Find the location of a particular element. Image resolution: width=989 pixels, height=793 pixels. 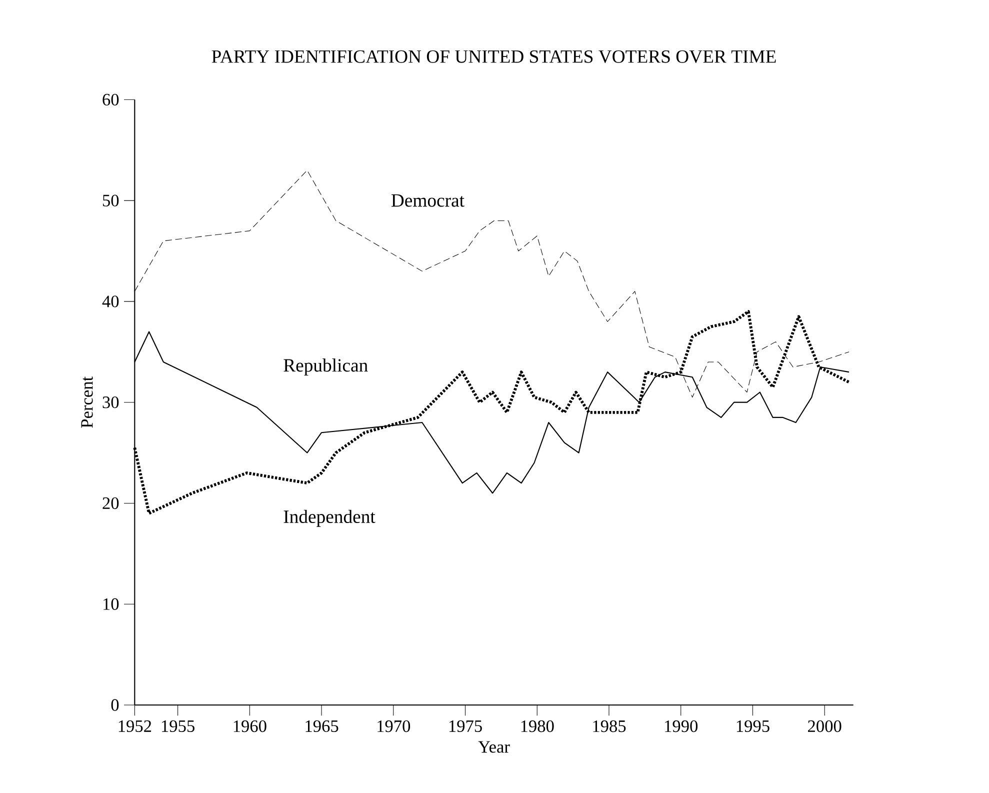

y-tick-label: 40 is located at coordinates (110, 302).